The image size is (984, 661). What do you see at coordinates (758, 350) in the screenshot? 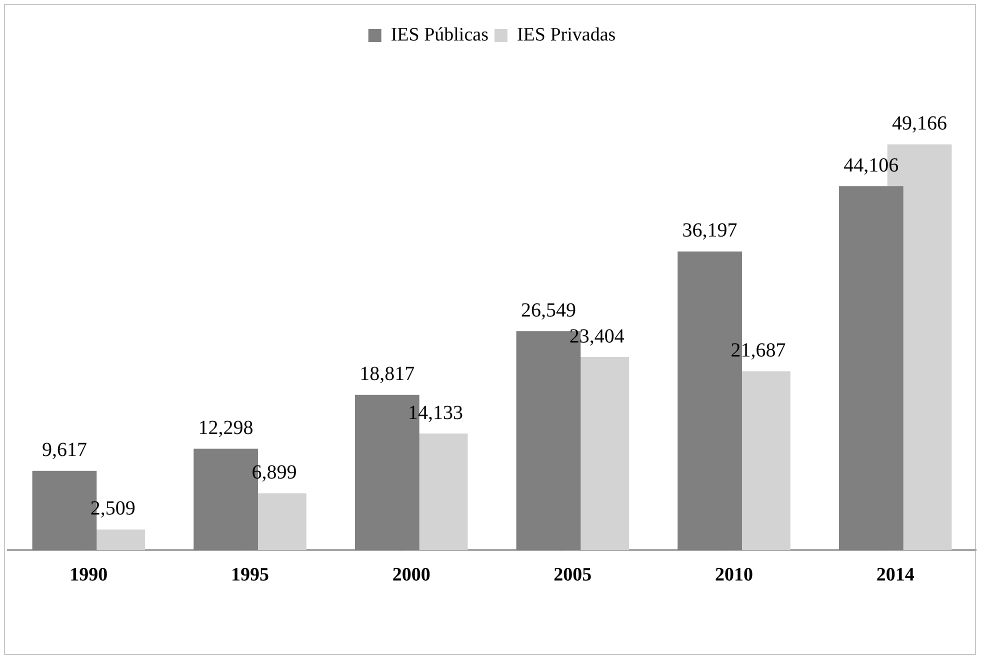
I see `data-label: 21,687` at bounding box center [758, 350].